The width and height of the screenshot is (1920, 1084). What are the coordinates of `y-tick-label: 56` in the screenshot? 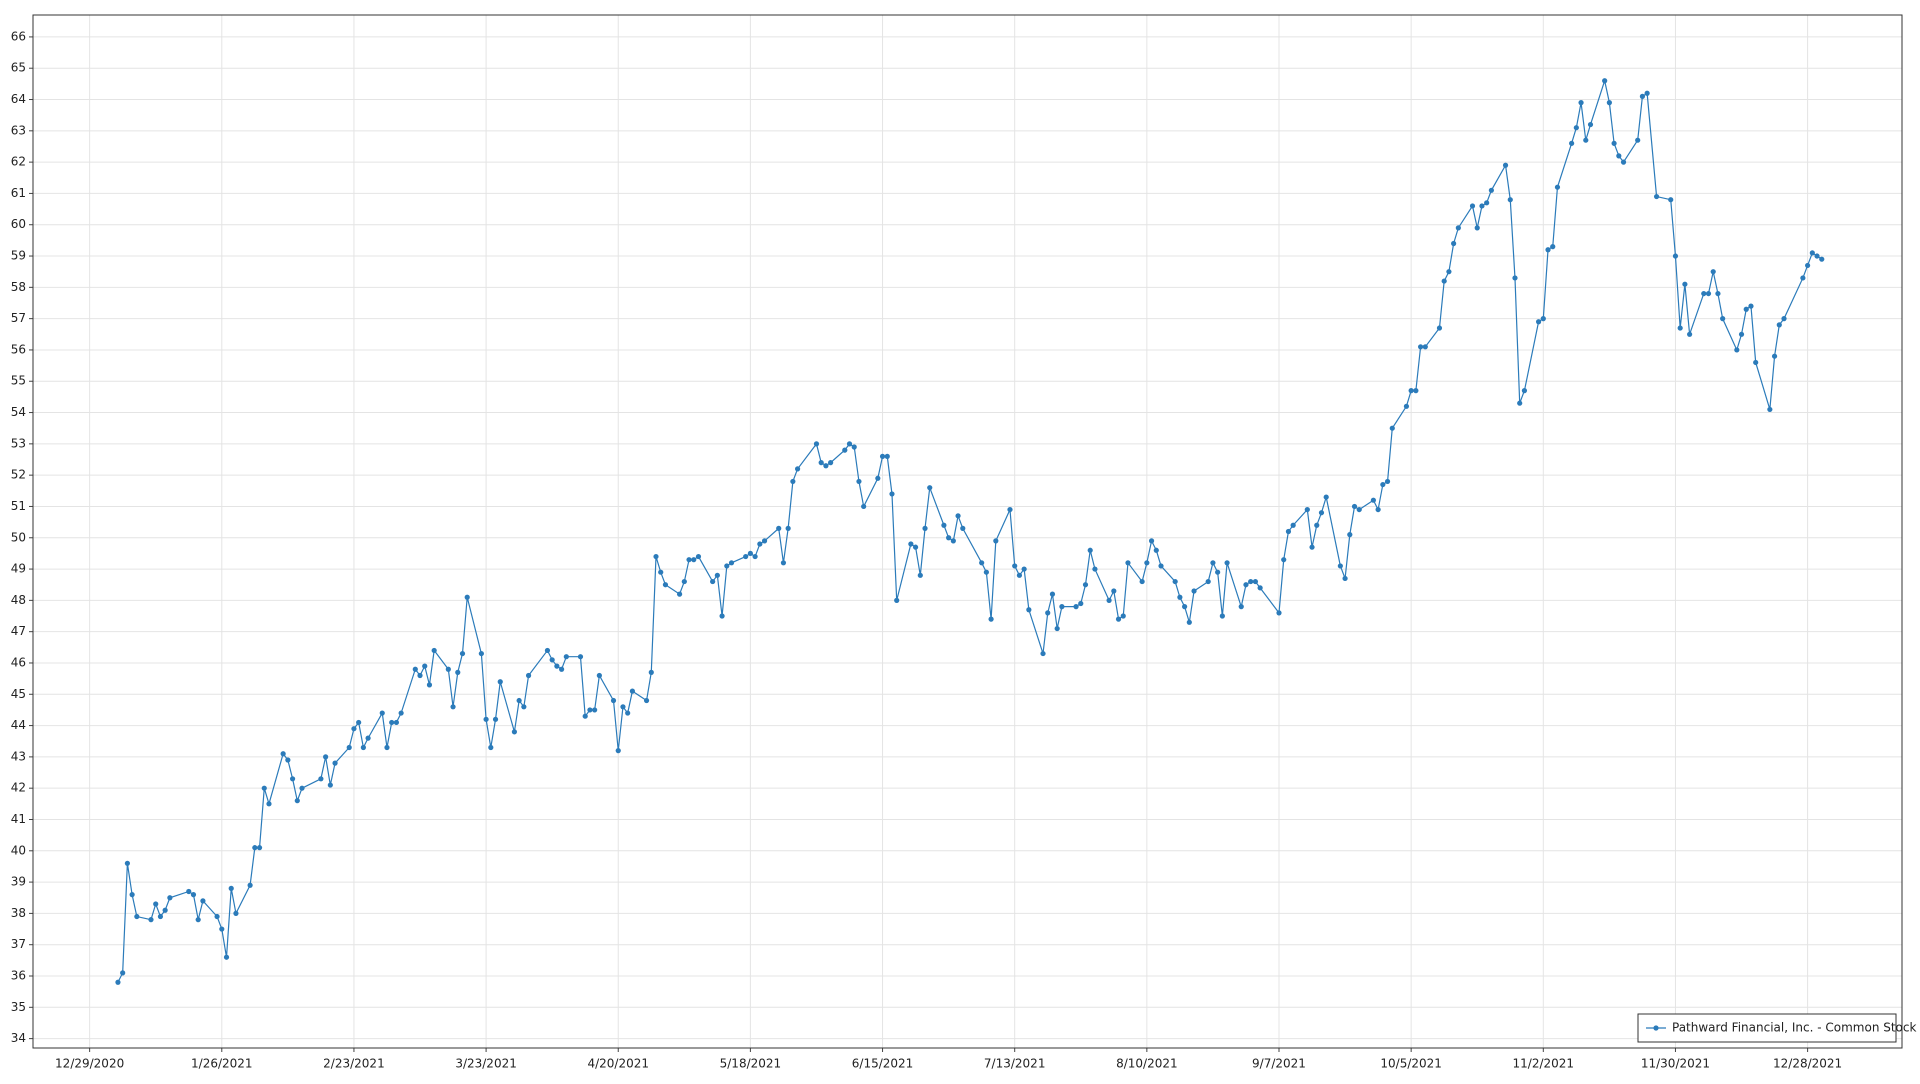 It's located at (18, 349).